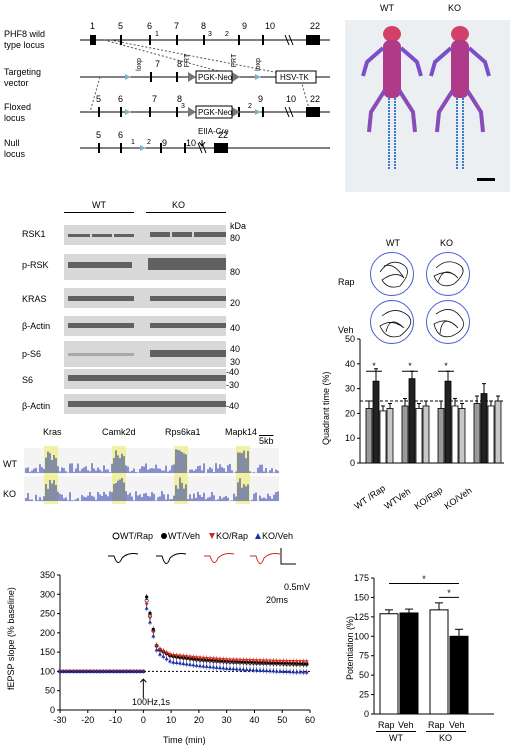 This screenshot has height=750, width=515. What do you see at coordinates (277, 600) in the screenshot?
I see `scalebar-t: 20ms` at bounding box center [277, 600].